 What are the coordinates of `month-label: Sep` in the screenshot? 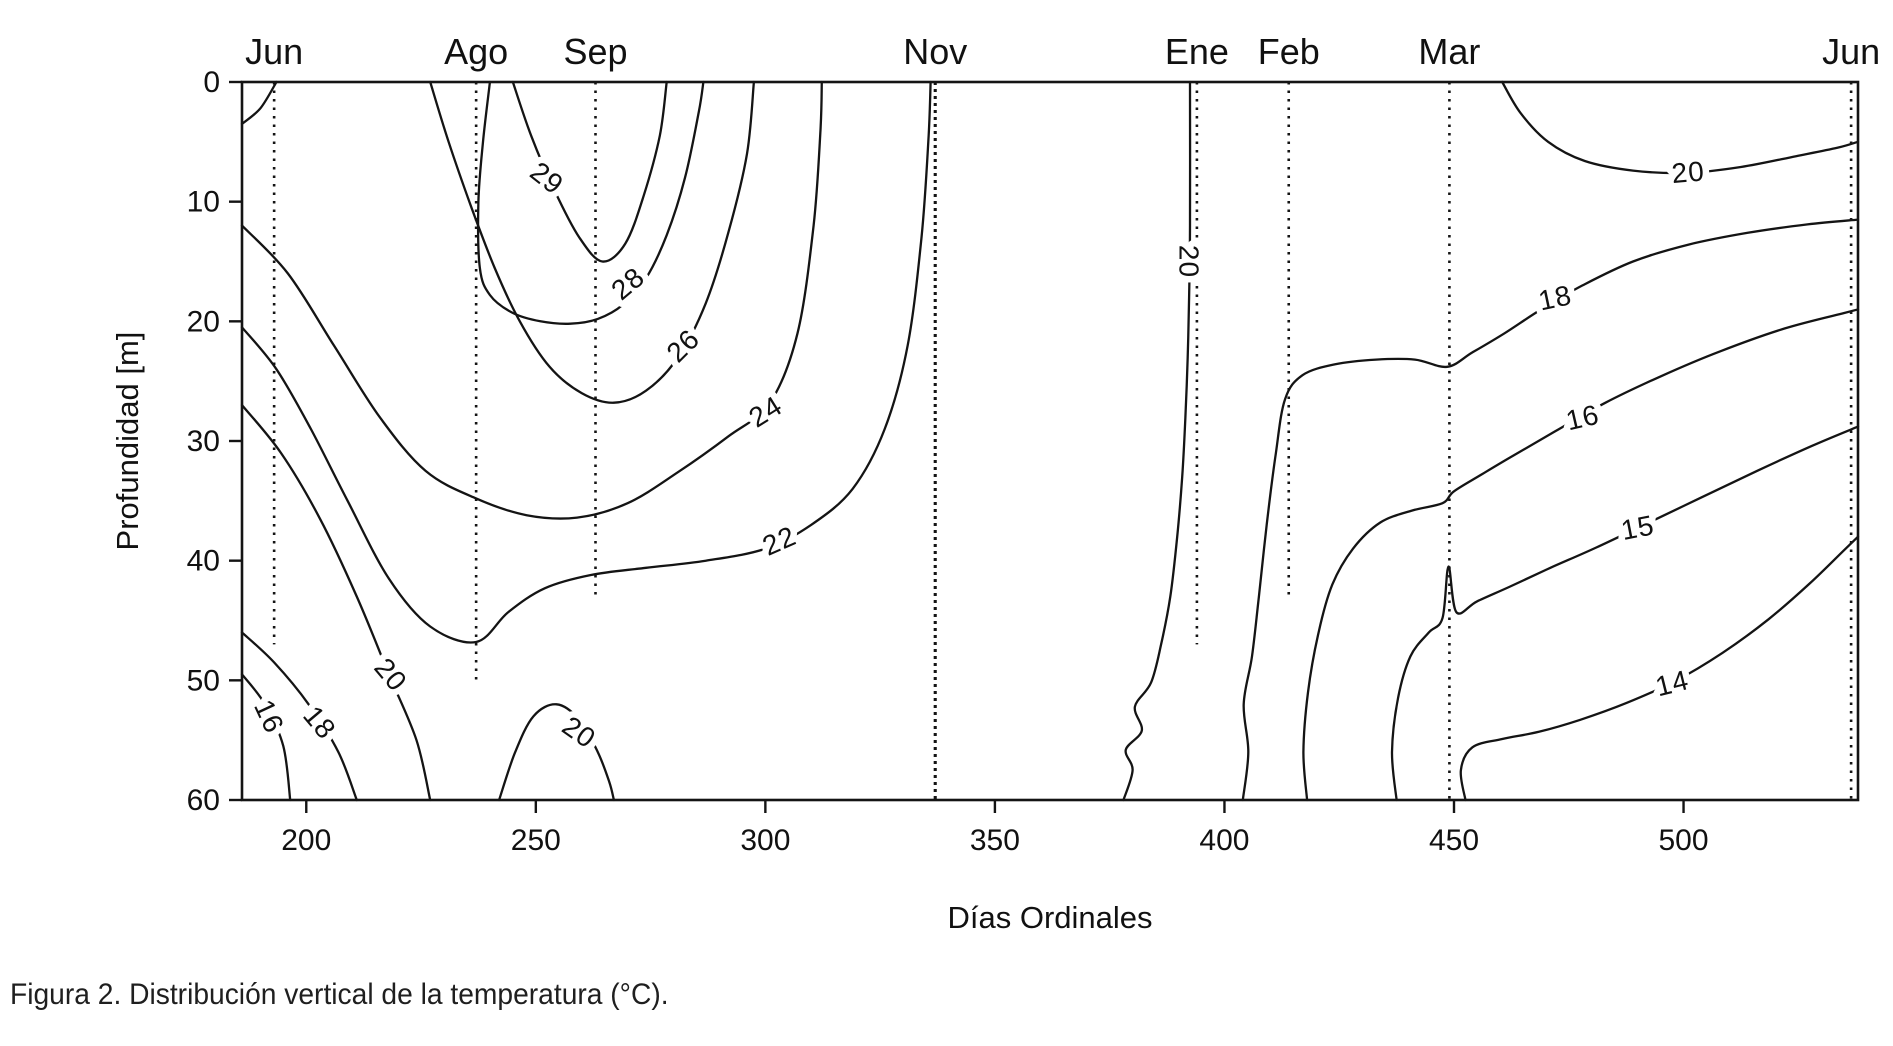 It's located at (595, 51).